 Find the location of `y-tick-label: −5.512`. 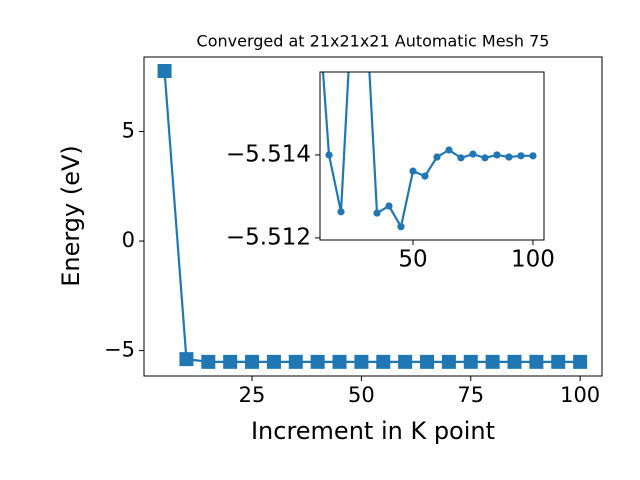

y-tick-label: −5.512 is located at coordinates (268, 237).